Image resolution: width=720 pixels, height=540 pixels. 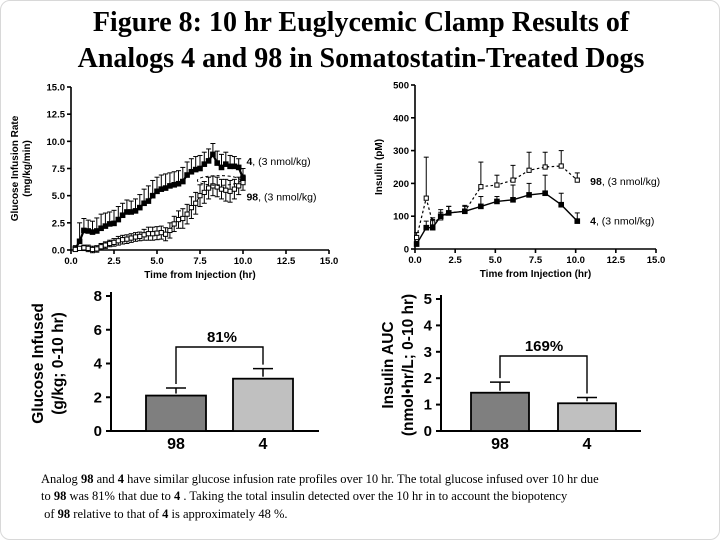 What do you see at coordinates (428, 378) in the screenshot?
I see `tick-label: 2` at bounding box center [428, 378].